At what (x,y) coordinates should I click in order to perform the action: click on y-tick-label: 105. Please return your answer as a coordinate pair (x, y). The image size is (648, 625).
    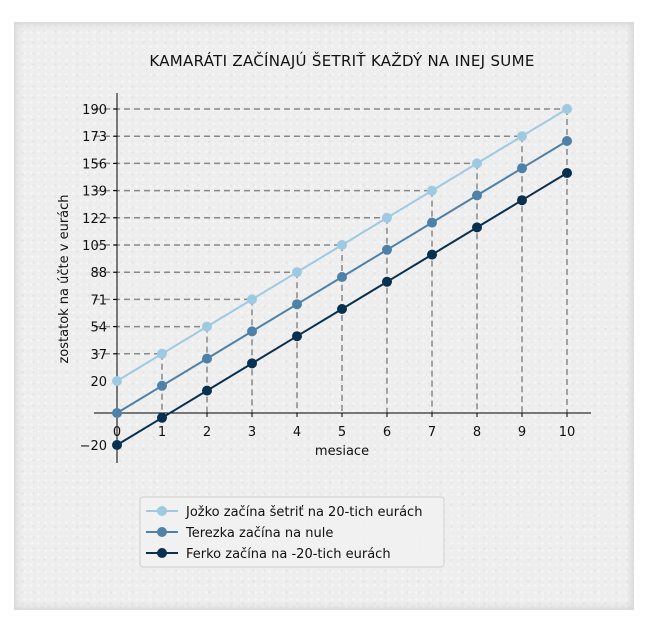
    Looking at the image, I should click on (94, 246).